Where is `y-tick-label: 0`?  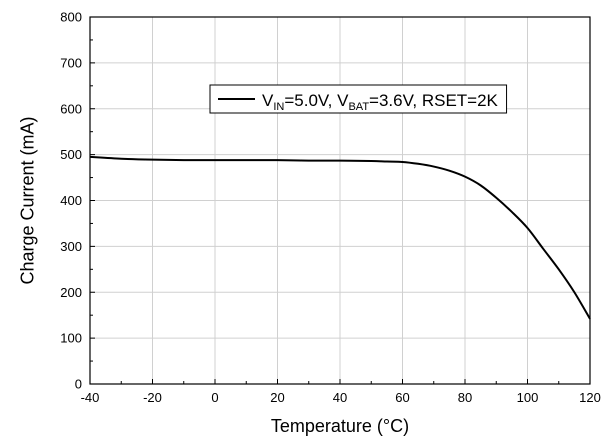
y-tick-label: 0 is located at coordinates (78, 384).